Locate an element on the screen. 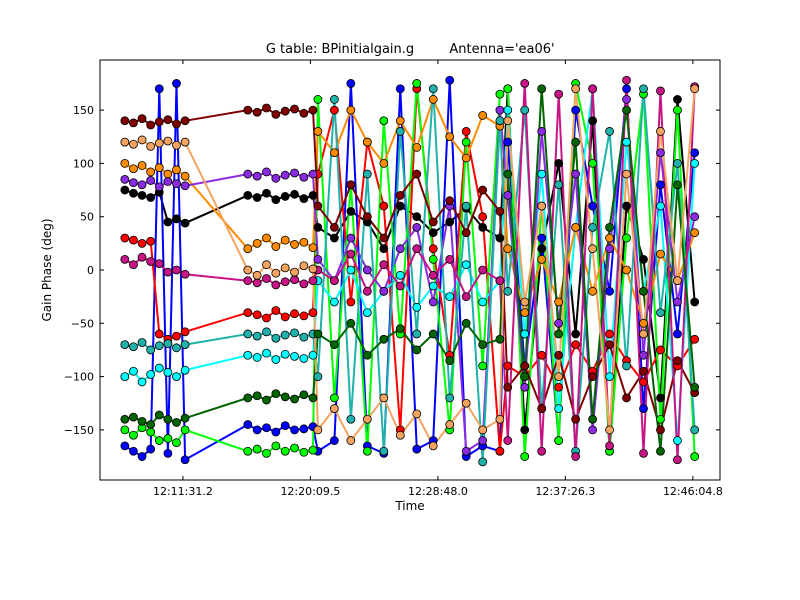 The height and width of the screenshot is (600, 800). y-tick-label: 50 is located at coordinates (87, 217).